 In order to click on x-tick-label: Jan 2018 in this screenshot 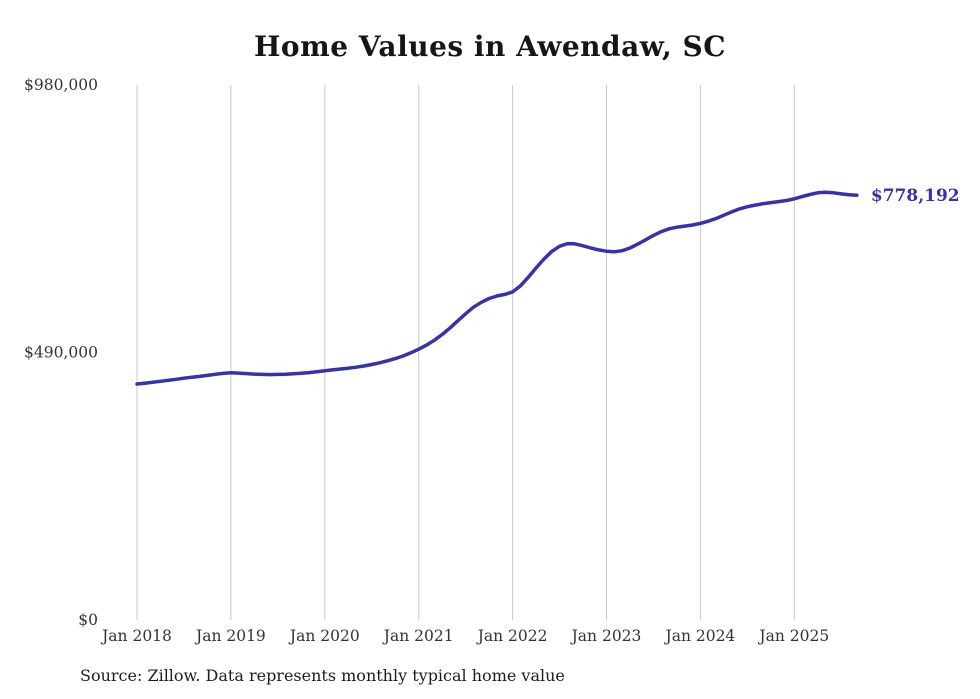, I will do `click(136, 636)`.